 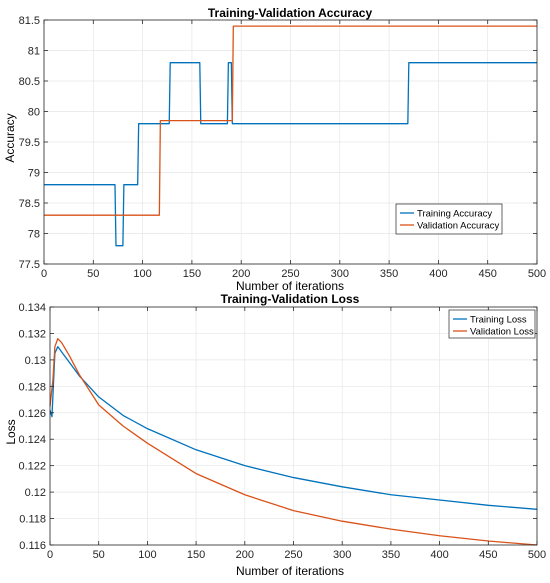 I want to click on loss-y-tick-label: 0.132, so click(x=32, y=334).